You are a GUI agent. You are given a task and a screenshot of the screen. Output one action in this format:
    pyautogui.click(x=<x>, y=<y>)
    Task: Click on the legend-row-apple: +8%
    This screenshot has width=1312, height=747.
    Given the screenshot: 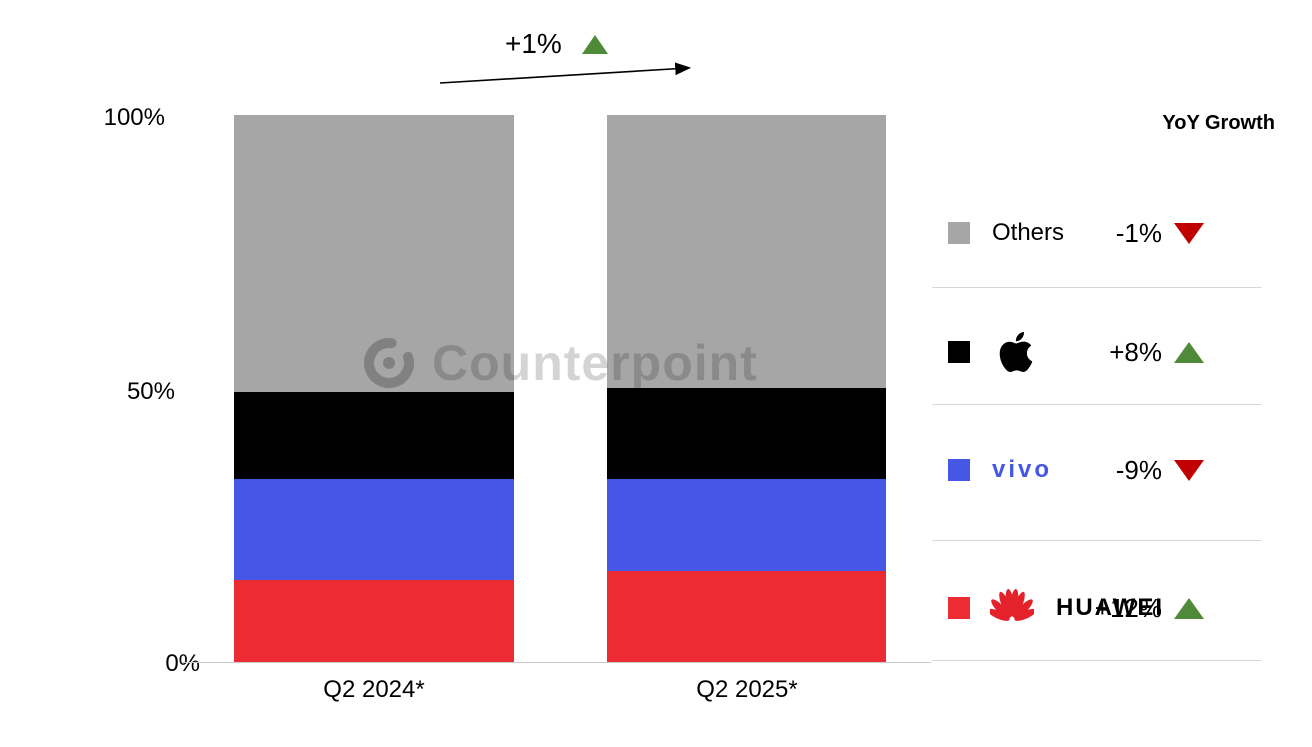 What is the action you would take?
    pyautogui.click(x=1097, y=352)
    